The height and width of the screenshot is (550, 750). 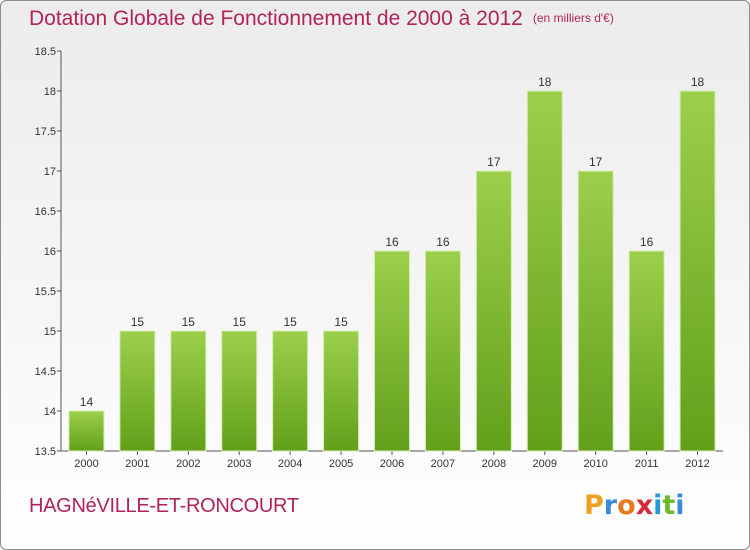 I want to click on y-tick-label: 16.5, so click(x=45, y=212).